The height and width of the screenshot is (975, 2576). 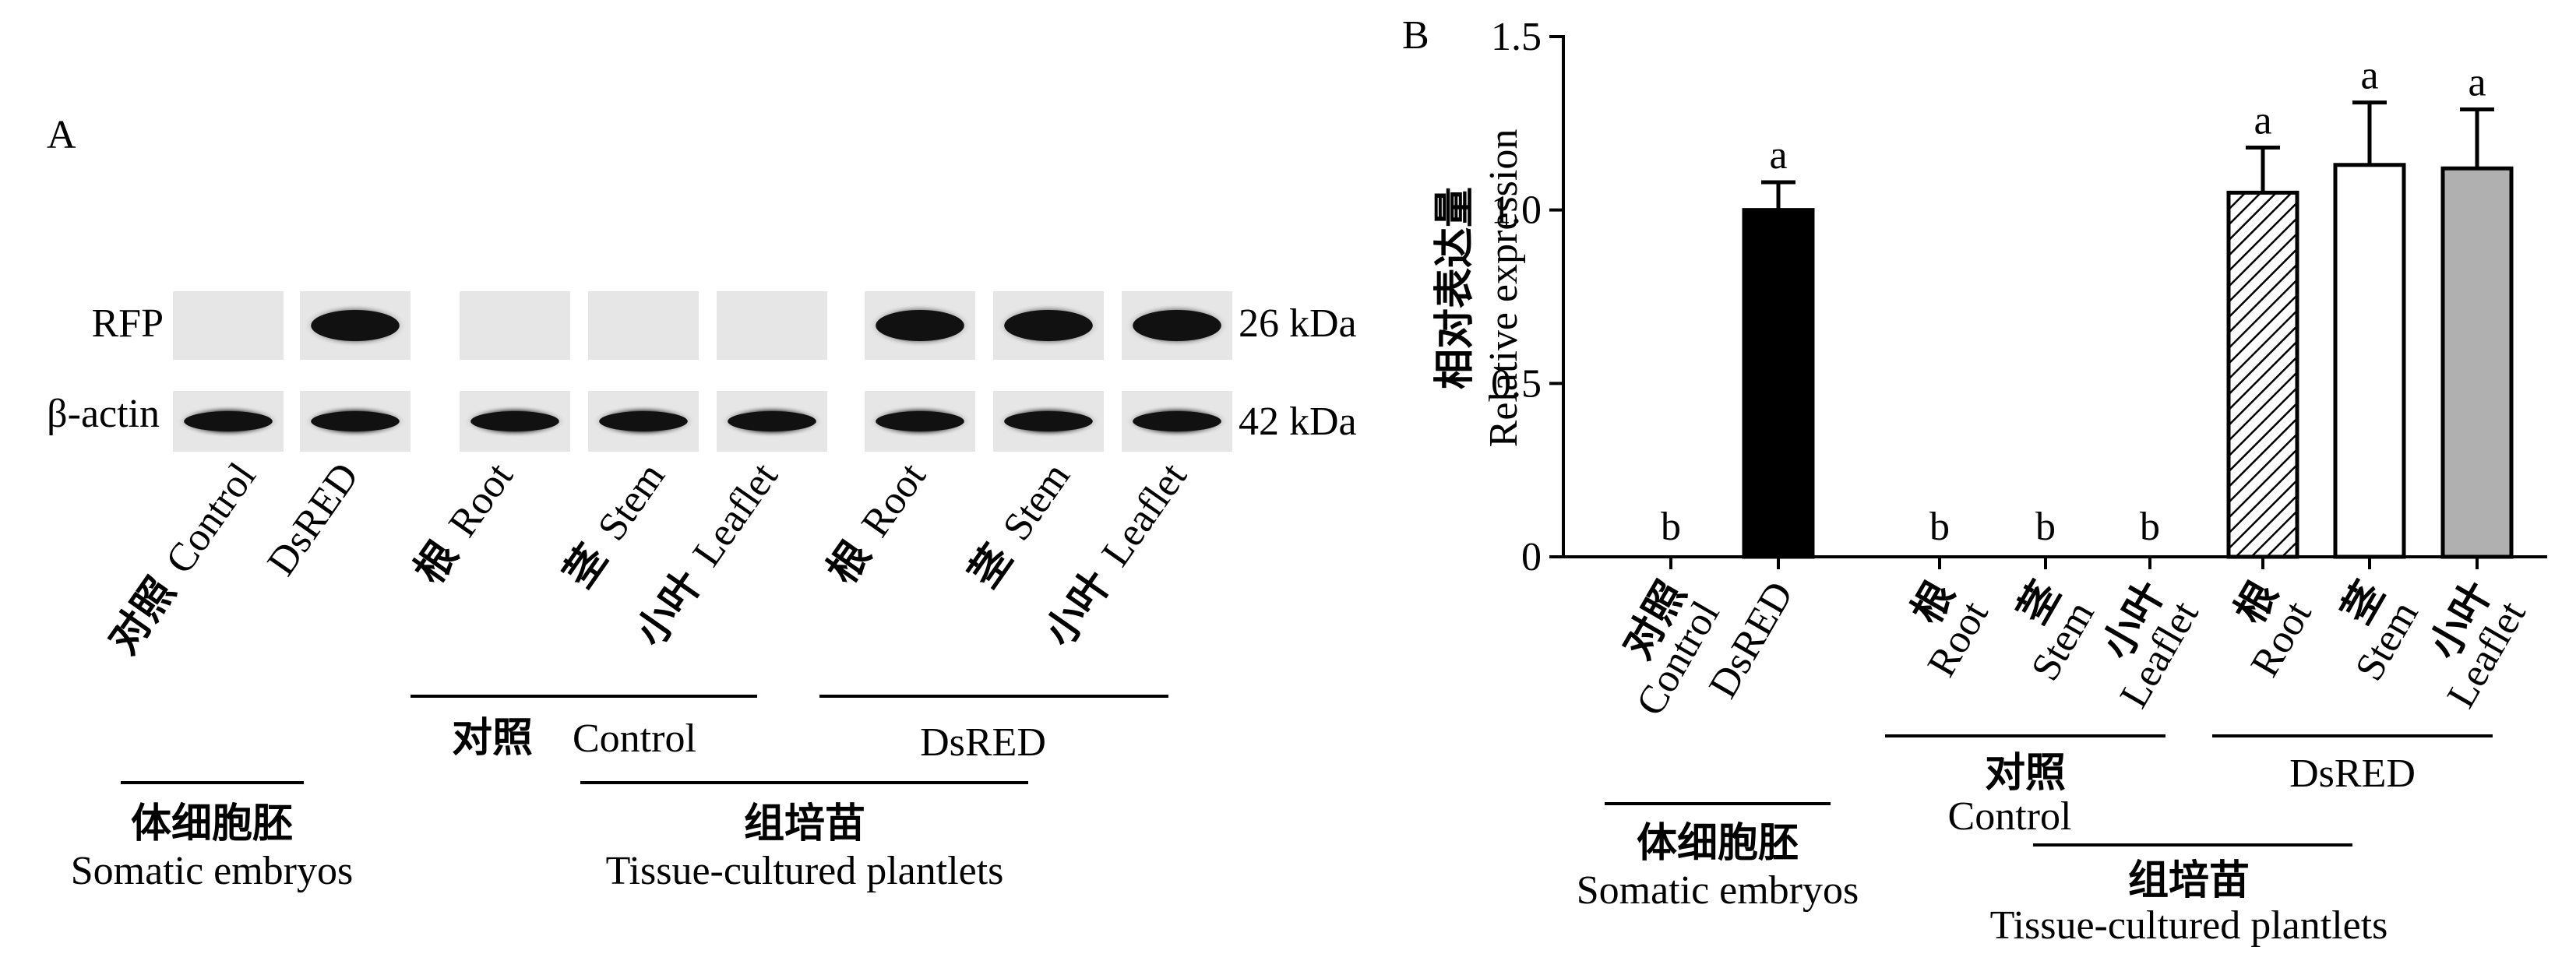 I want to click on somatic-en: Somatic embryos, so click(x=212, y=871).